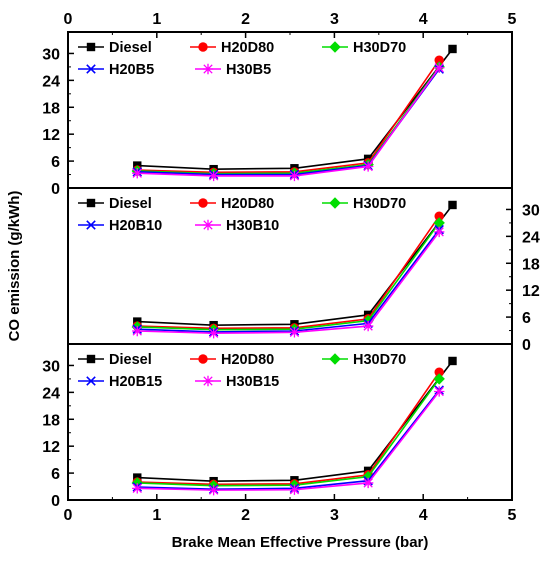  Describe the element at coordinates (512, 19) in the screenshot. I see `x-tick-label-top: 5` at that location.